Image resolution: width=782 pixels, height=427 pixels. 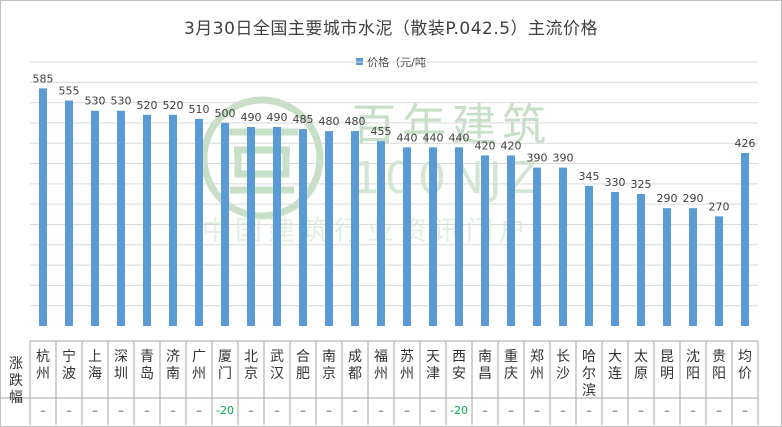 I want to click on city-label-3: 上海, so click(x=95, y=365).